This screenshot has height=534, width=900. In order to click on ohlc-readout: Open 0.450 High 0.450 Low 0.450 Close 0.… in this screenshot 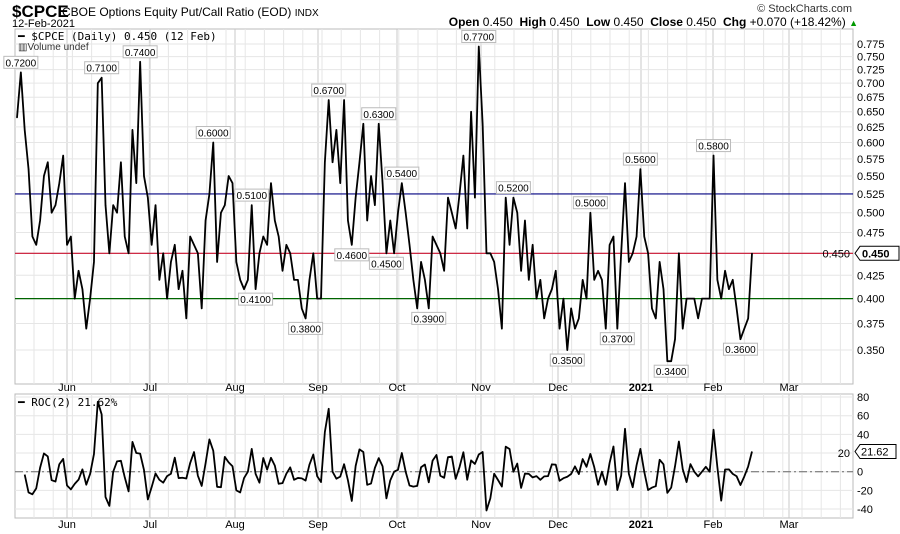, I will do `click(653, 23)`.